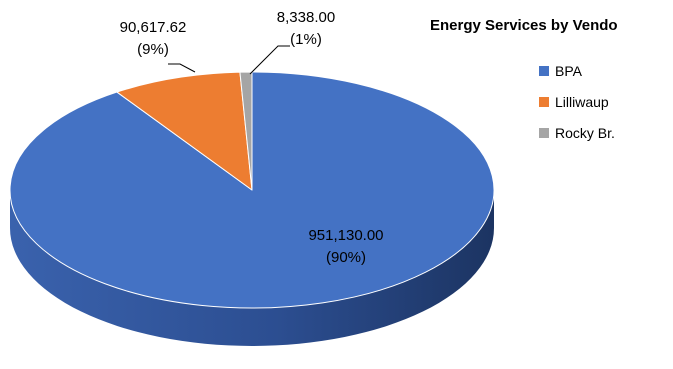 This screenshot has width=673, height=369. I want to click on legend-swatch-bpa, so click(544, 71).